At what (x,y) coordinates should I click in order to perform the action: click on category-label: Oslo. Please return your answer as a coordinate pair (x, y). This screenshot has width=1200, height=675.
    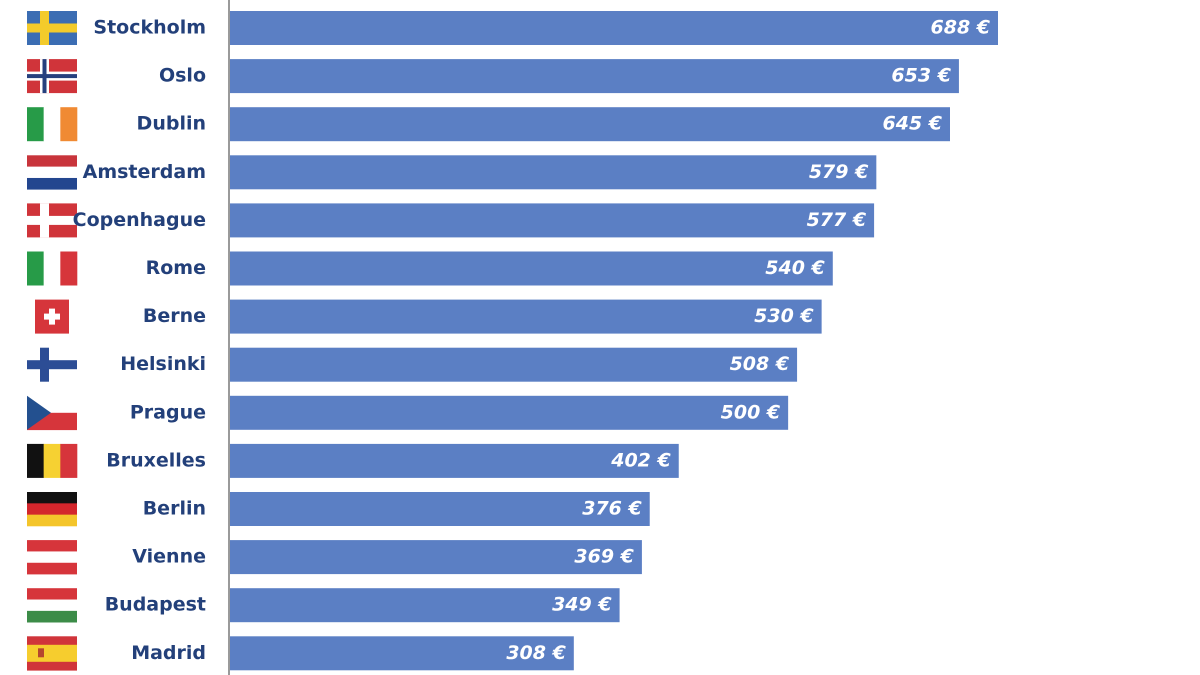
    Looking at the image, I should click on (182, 76).